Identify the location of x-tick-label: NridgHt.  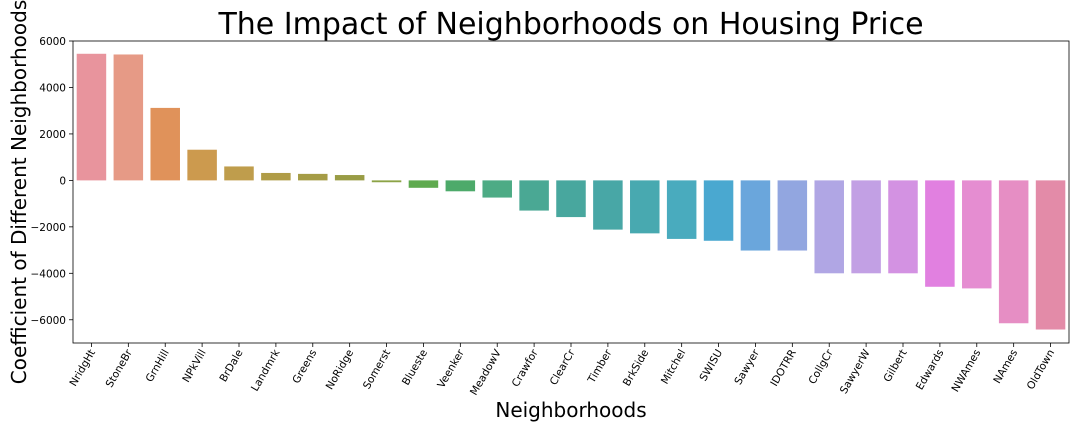
(82, 368).